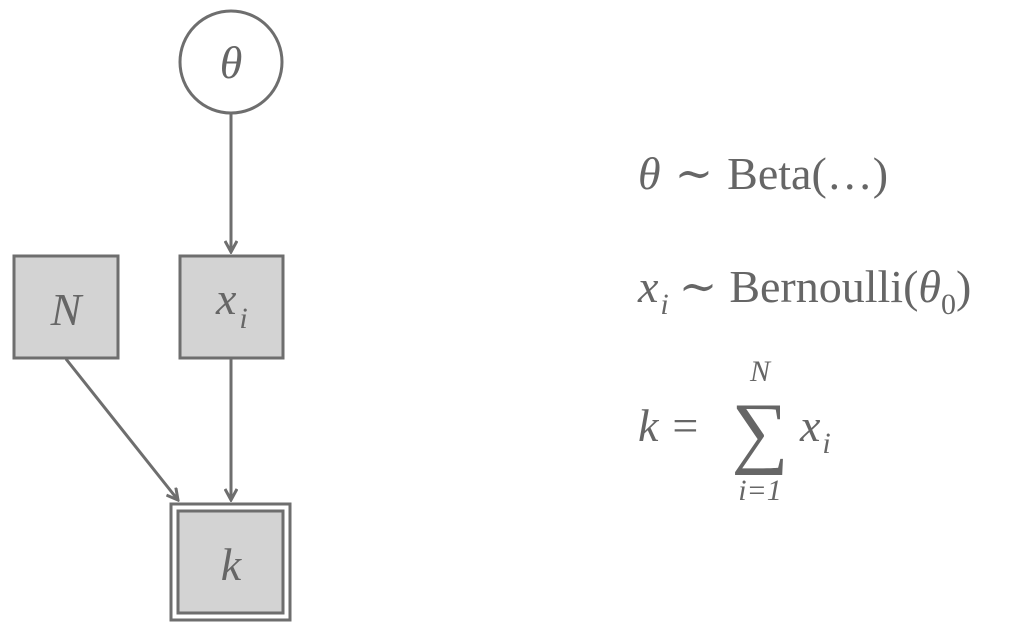  I want to click on eq3-op: =, so click(685, 425).